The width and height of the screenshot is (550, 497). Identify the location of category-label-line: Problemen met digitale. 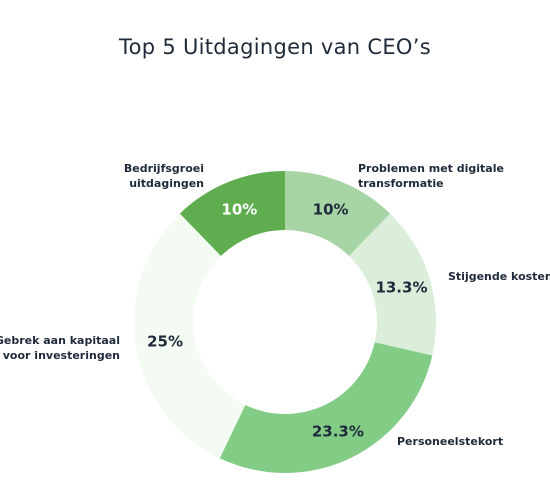
(431, 168).